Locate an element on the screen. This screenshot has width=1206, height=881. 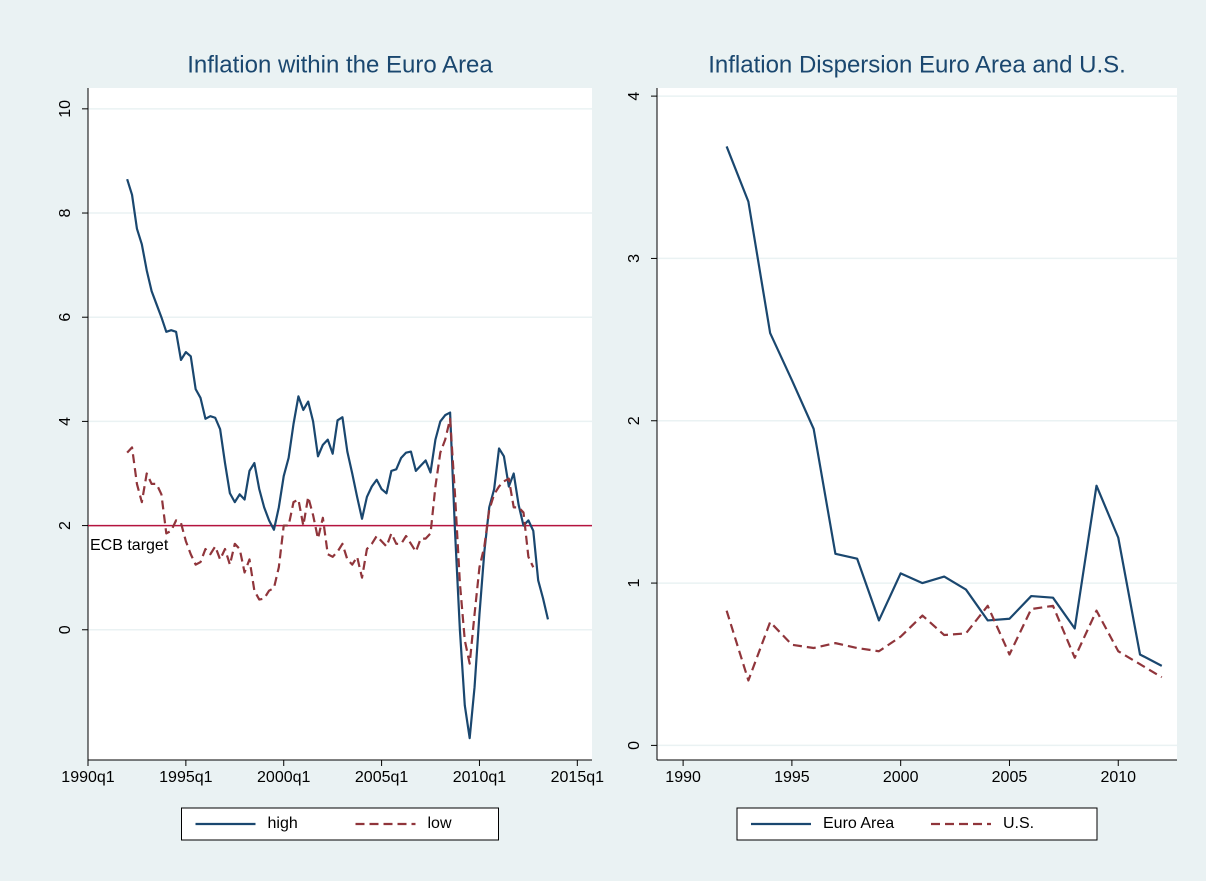
x-tick-label: 1990 is located at coordinates (683, 777).